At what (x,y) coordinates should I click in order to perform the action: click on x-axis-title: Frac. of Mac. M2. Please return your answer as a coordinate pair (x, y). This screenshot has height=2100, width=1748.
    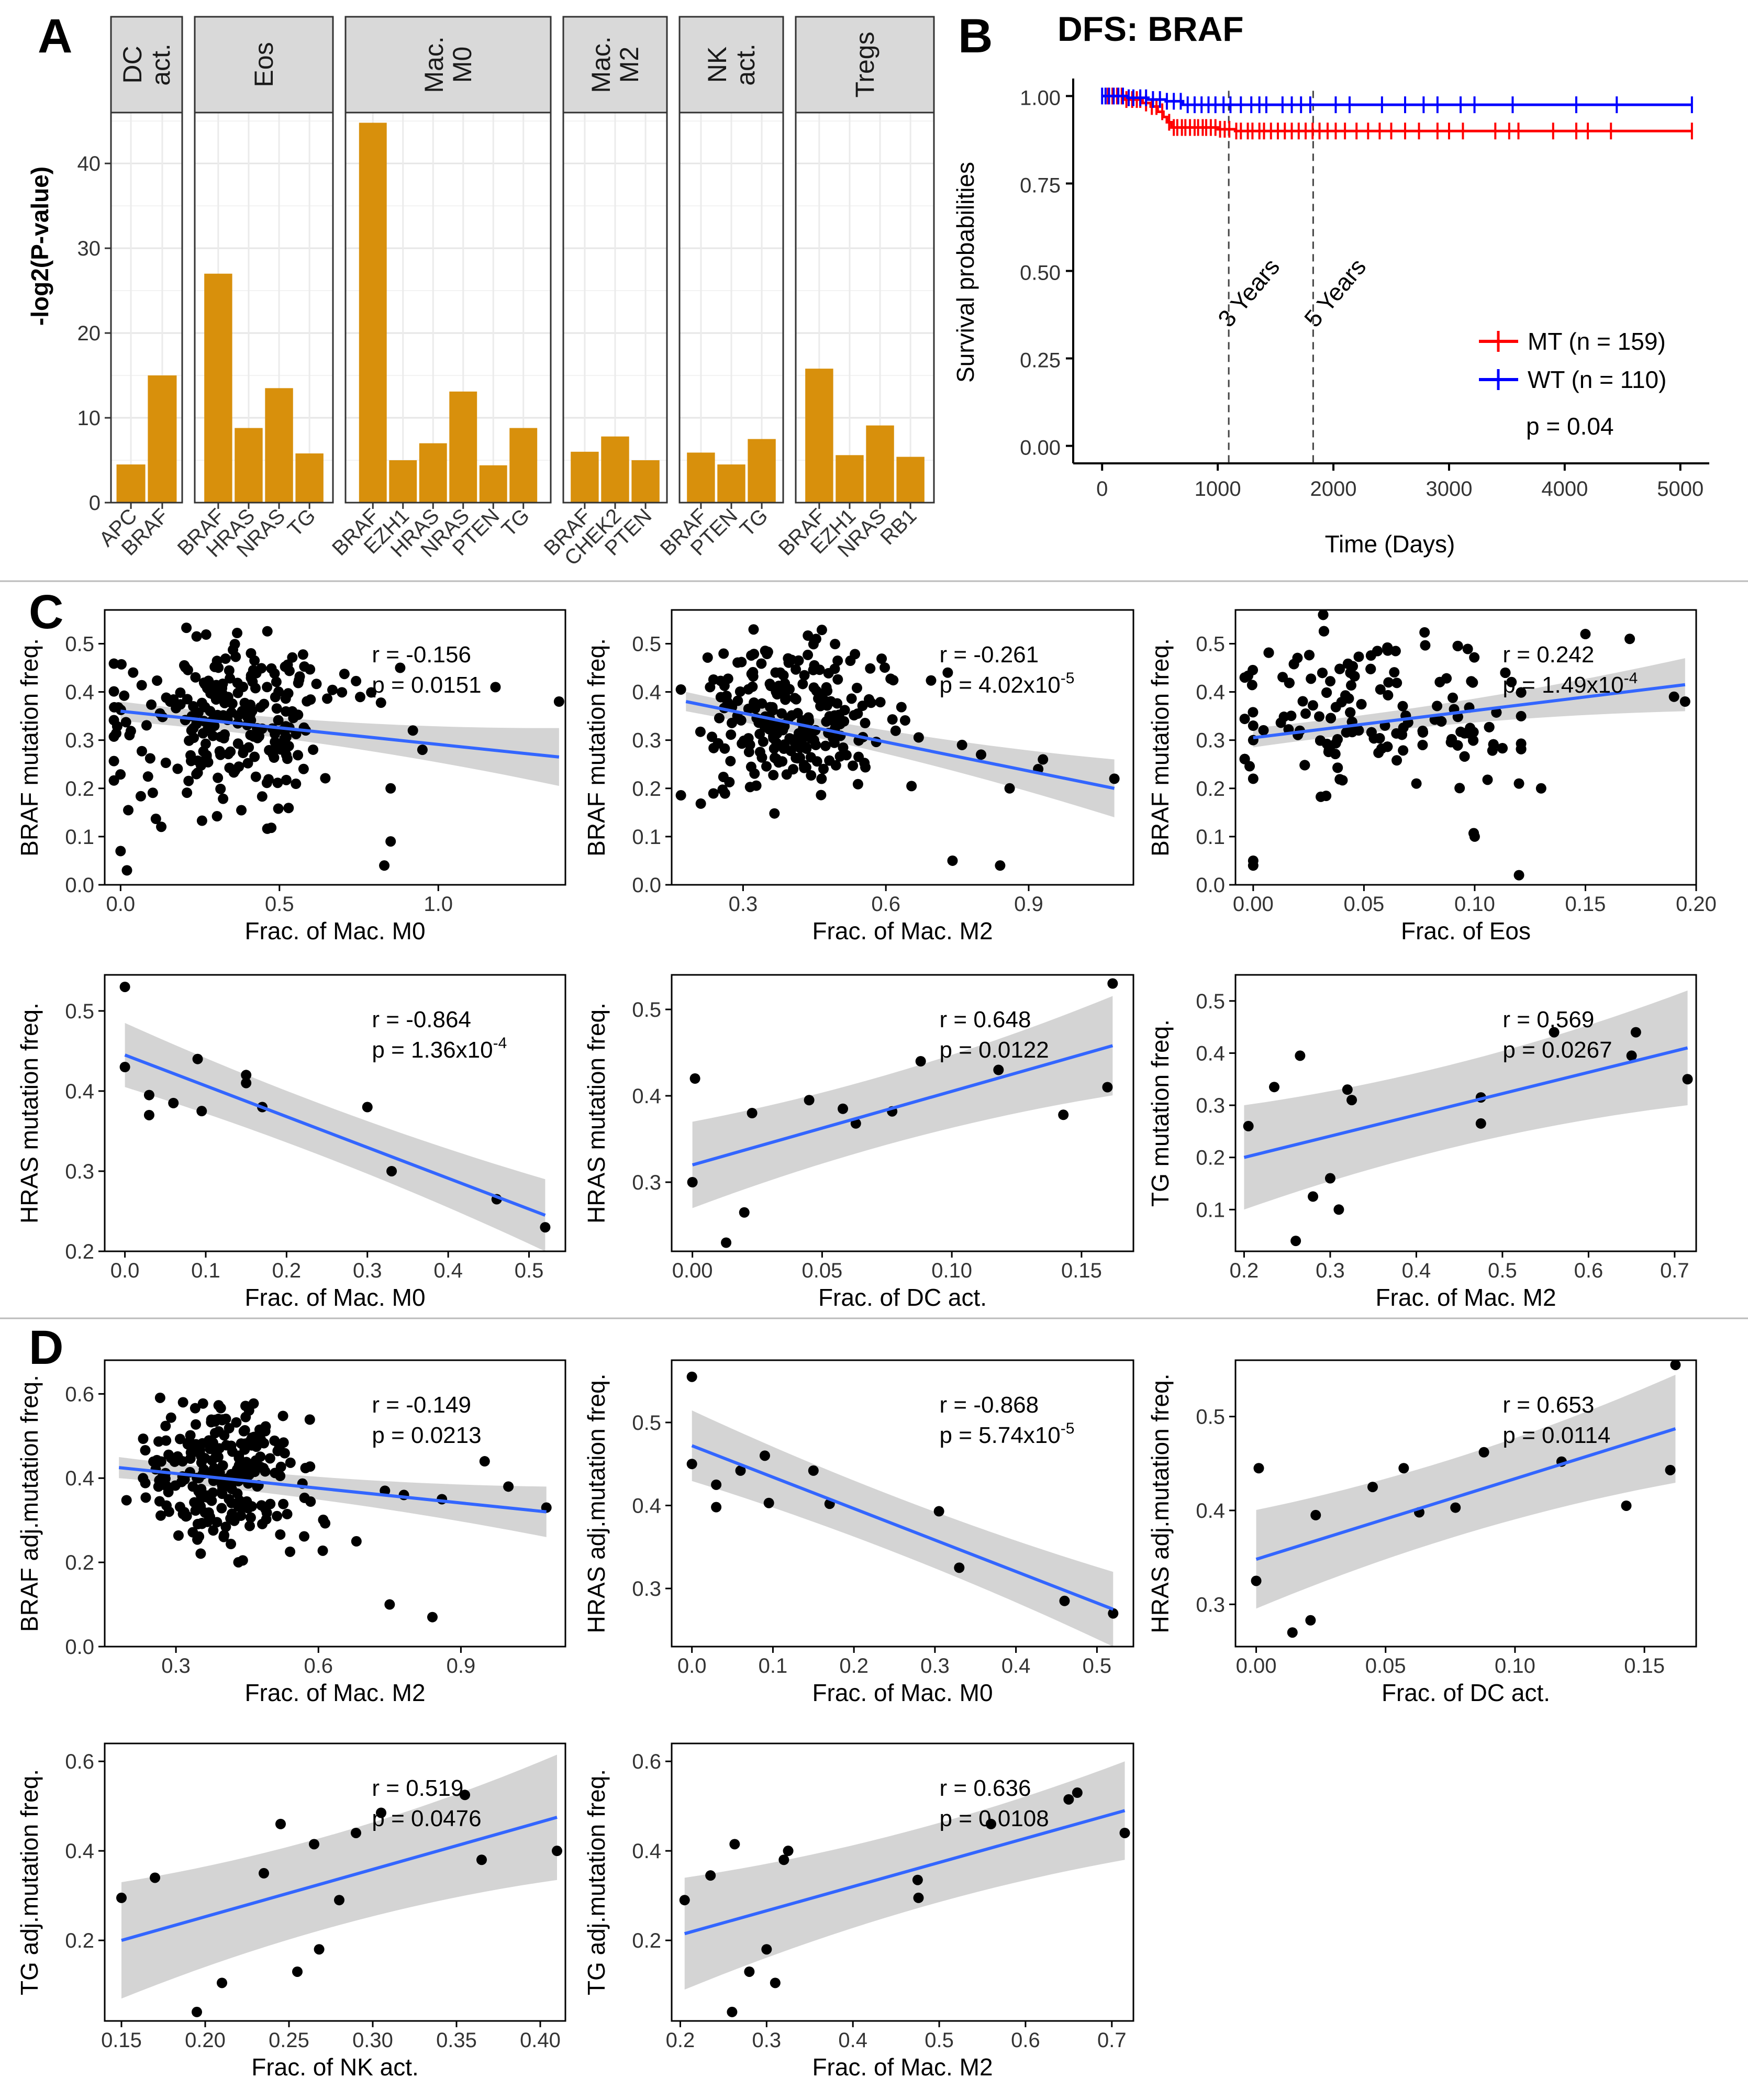
    Looking at the image, I should click on (1466, 1297).